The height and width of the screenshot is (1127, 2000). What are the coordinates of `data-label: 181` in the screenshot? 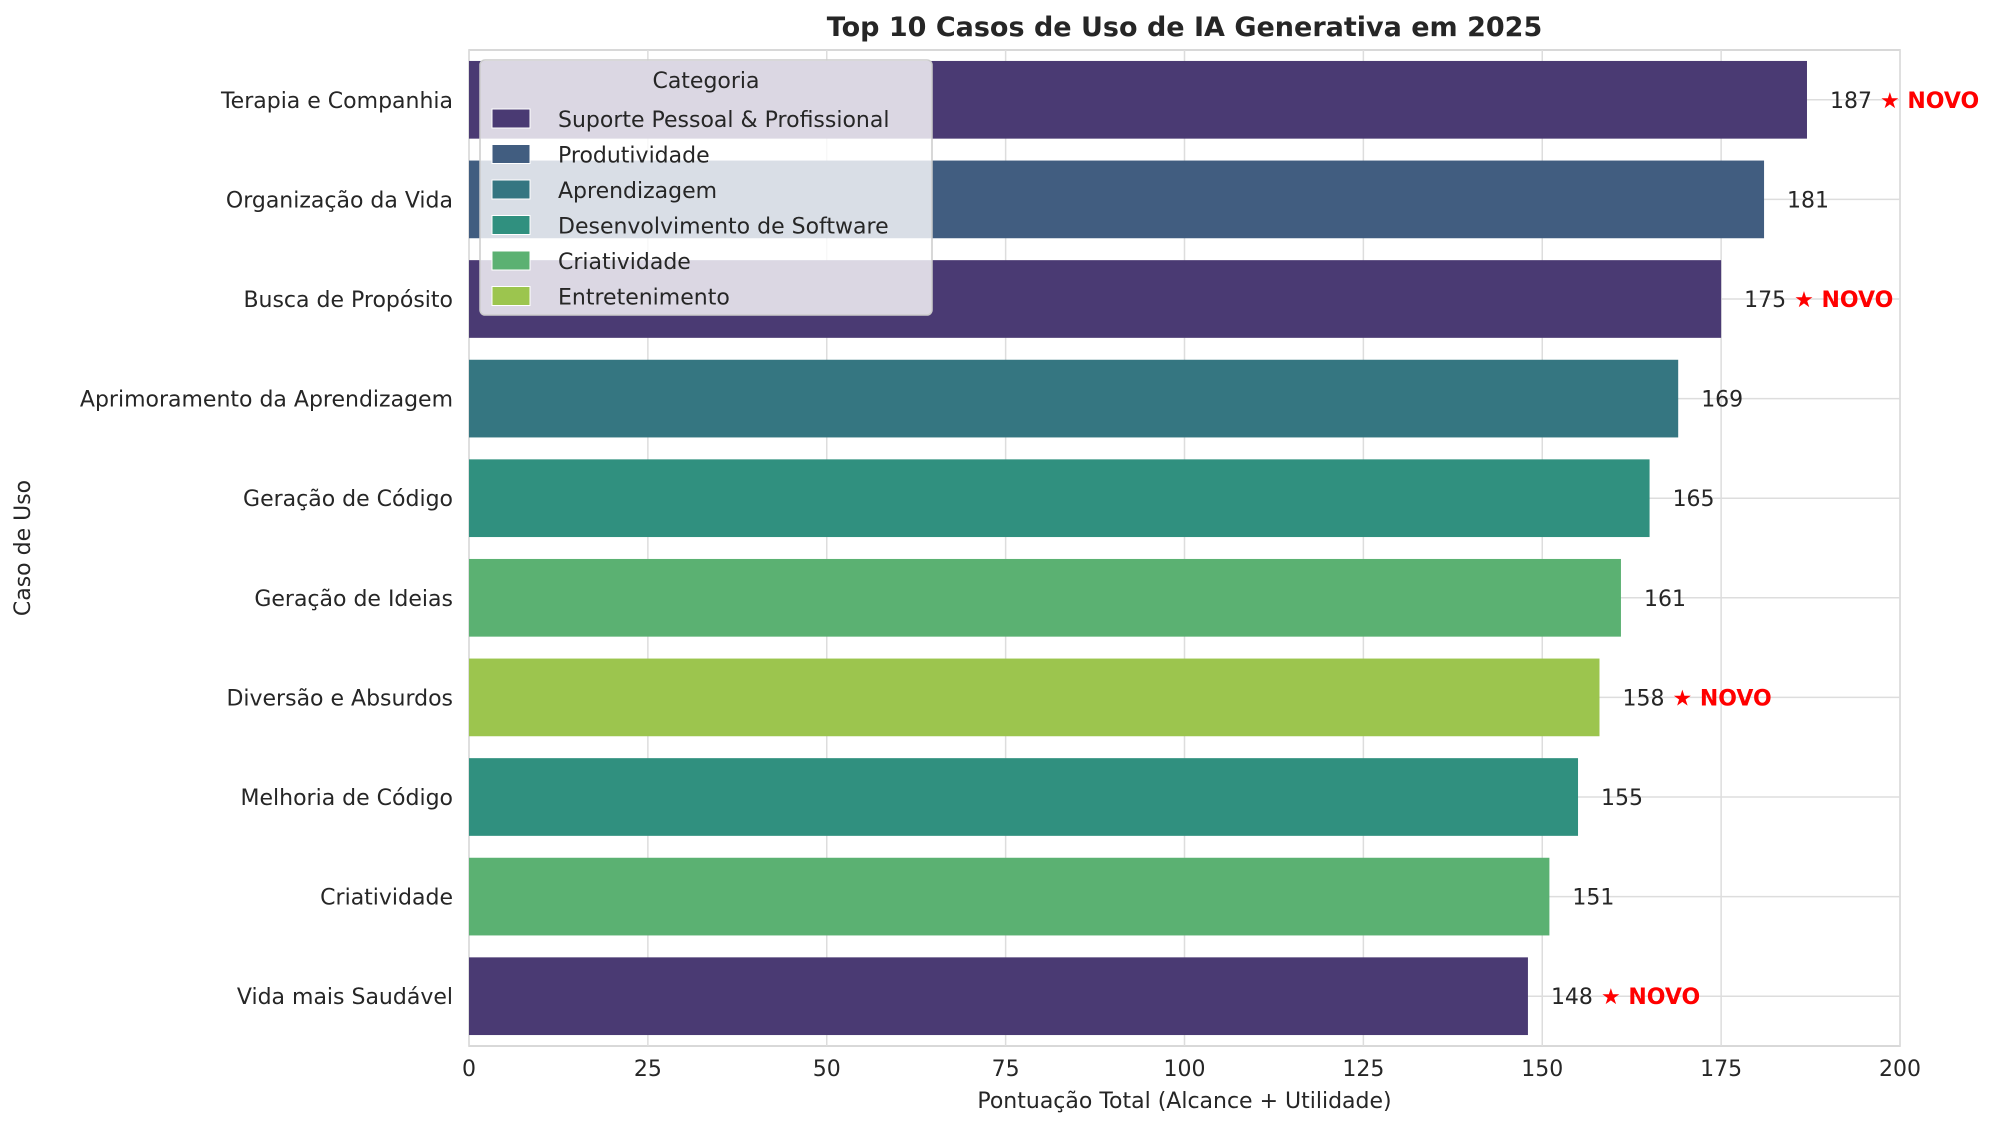 It's located at (1808, 200).